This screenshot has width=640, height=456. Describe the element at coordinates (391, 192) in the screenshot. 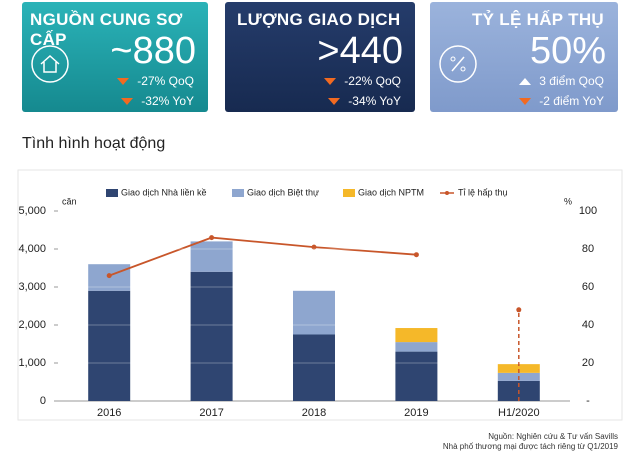

I see `legend-label: Giao dịch NPTM` at that location.